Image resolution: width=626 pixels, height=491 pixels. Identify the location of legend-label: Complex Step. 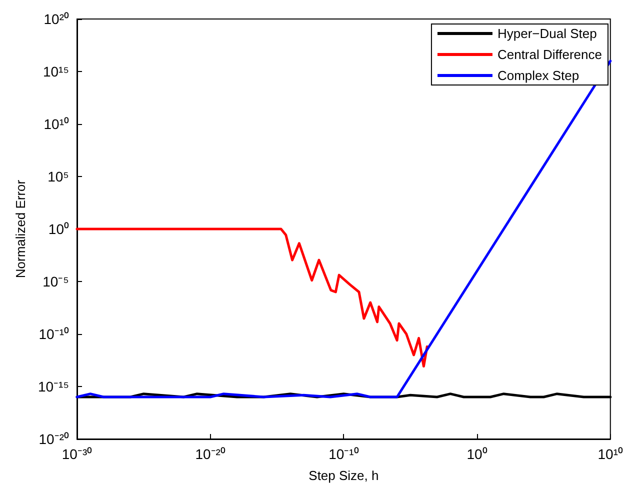
(538, 75).